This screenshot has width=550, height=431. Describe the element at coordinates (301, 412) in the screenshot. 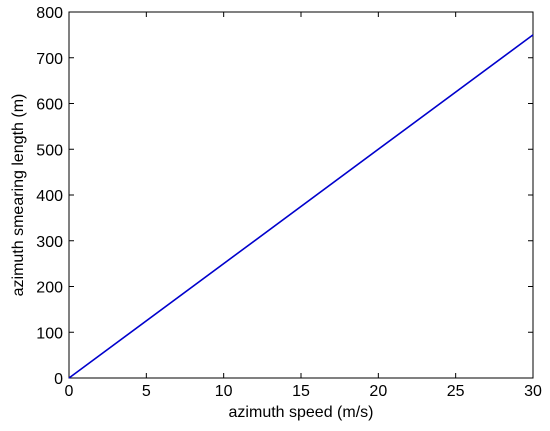

I see `x-axis-label: azimuth speed (m/s)` at that location.